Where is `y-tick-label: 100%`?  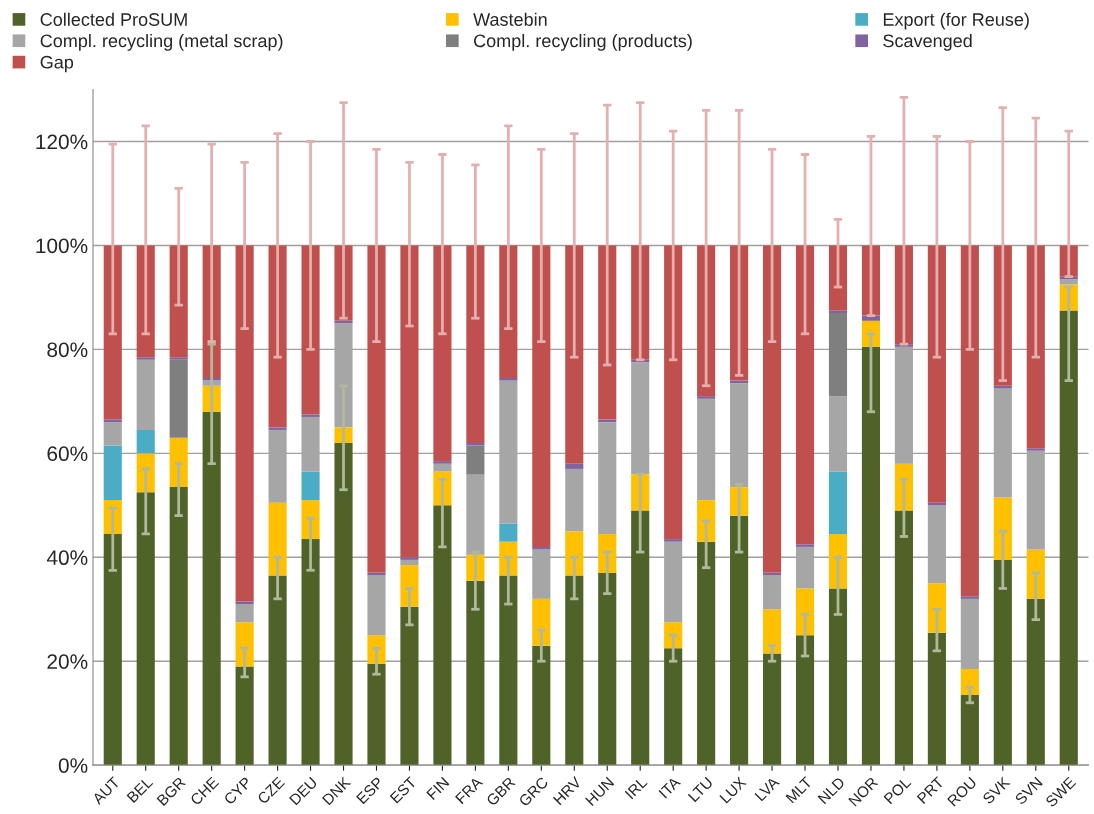 y-tick-label: 100% is located at coordinates (62, 246).